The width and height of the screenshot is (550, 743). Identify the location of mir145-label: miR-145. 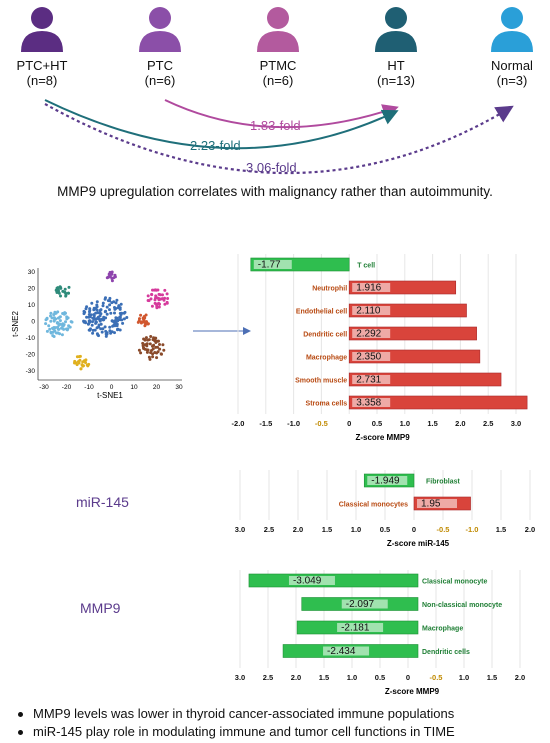
(102, 502).